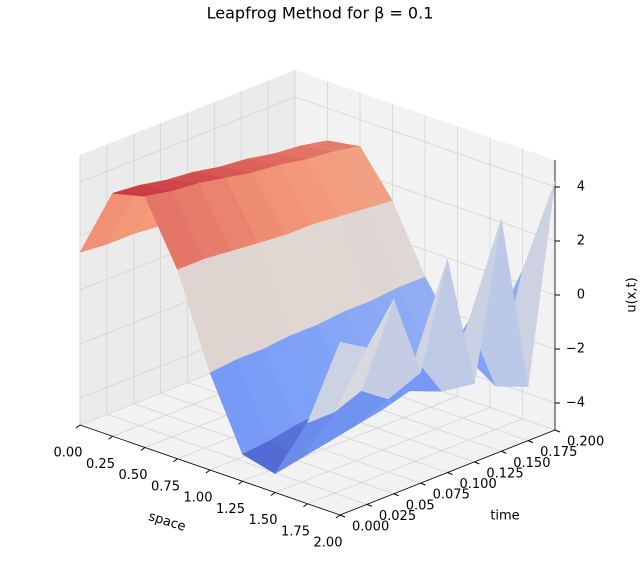  I want to click on z-axis-label: u(x,t), so click(632, 294).